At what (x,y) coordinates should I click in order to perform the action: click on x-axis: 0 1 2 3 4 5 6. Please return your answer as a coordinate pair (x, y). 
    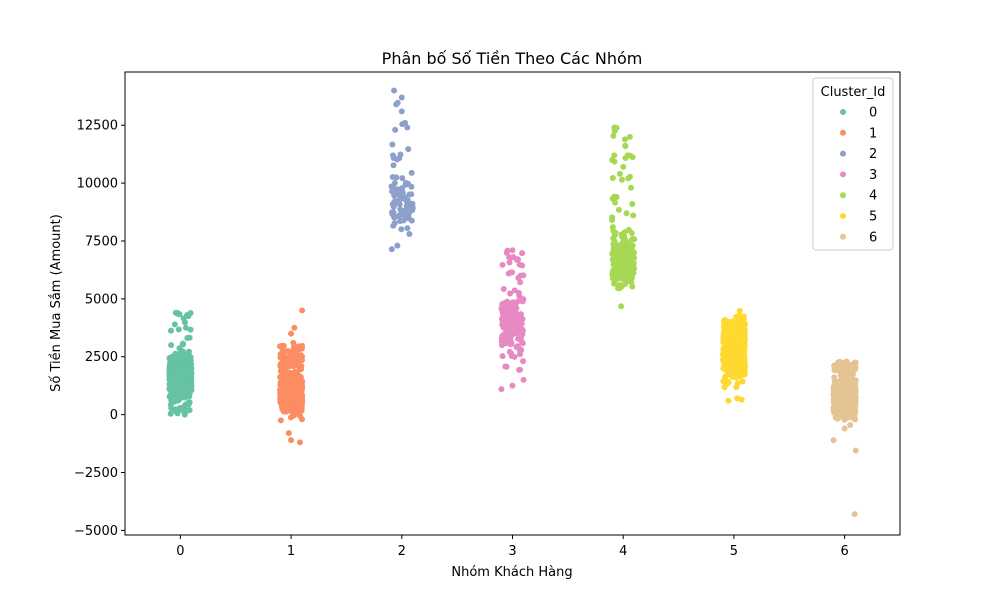
    Looking at the image, I should click on (512, 547).